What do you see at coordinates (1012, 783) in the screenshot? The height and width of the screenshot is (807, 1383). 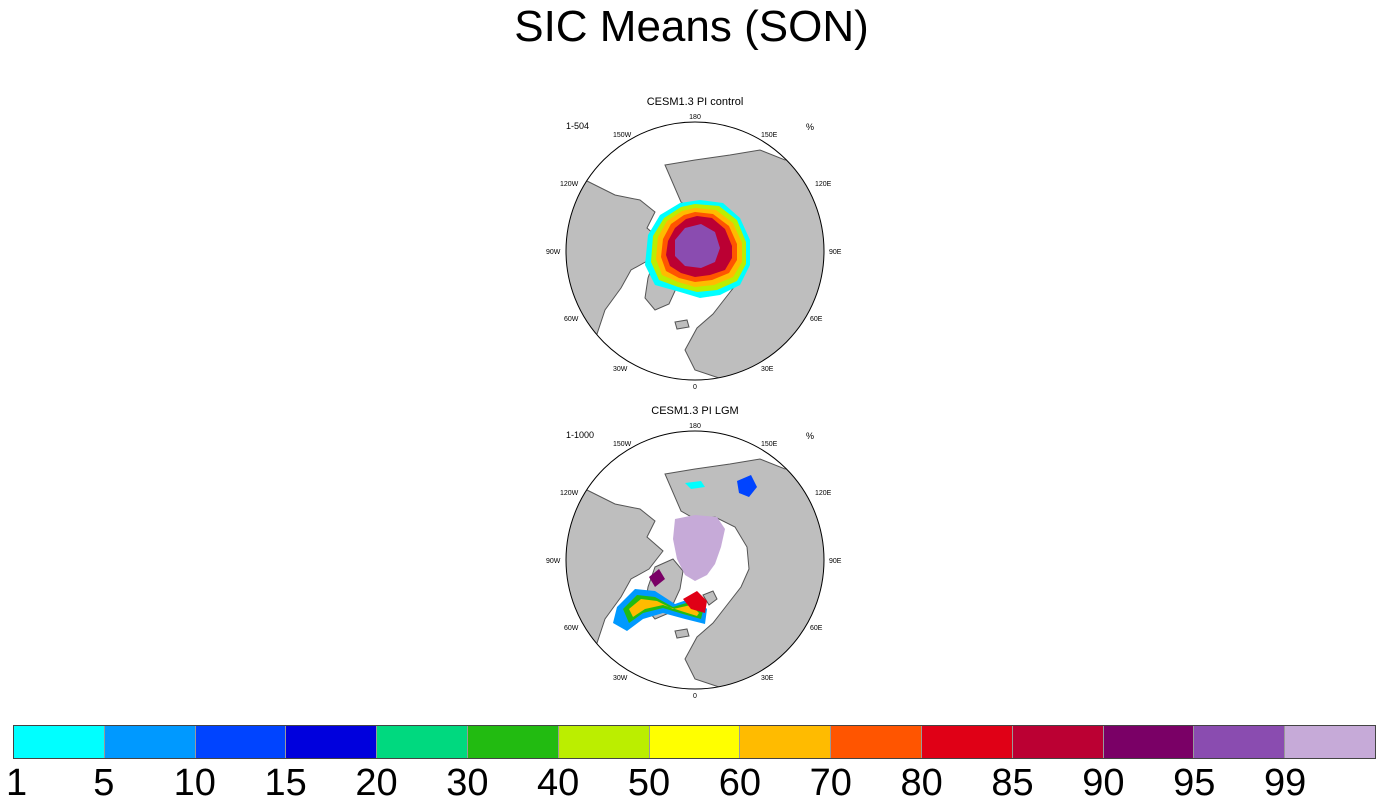 I see `colorbar-label: 85` at bounding box center [1012, 783].